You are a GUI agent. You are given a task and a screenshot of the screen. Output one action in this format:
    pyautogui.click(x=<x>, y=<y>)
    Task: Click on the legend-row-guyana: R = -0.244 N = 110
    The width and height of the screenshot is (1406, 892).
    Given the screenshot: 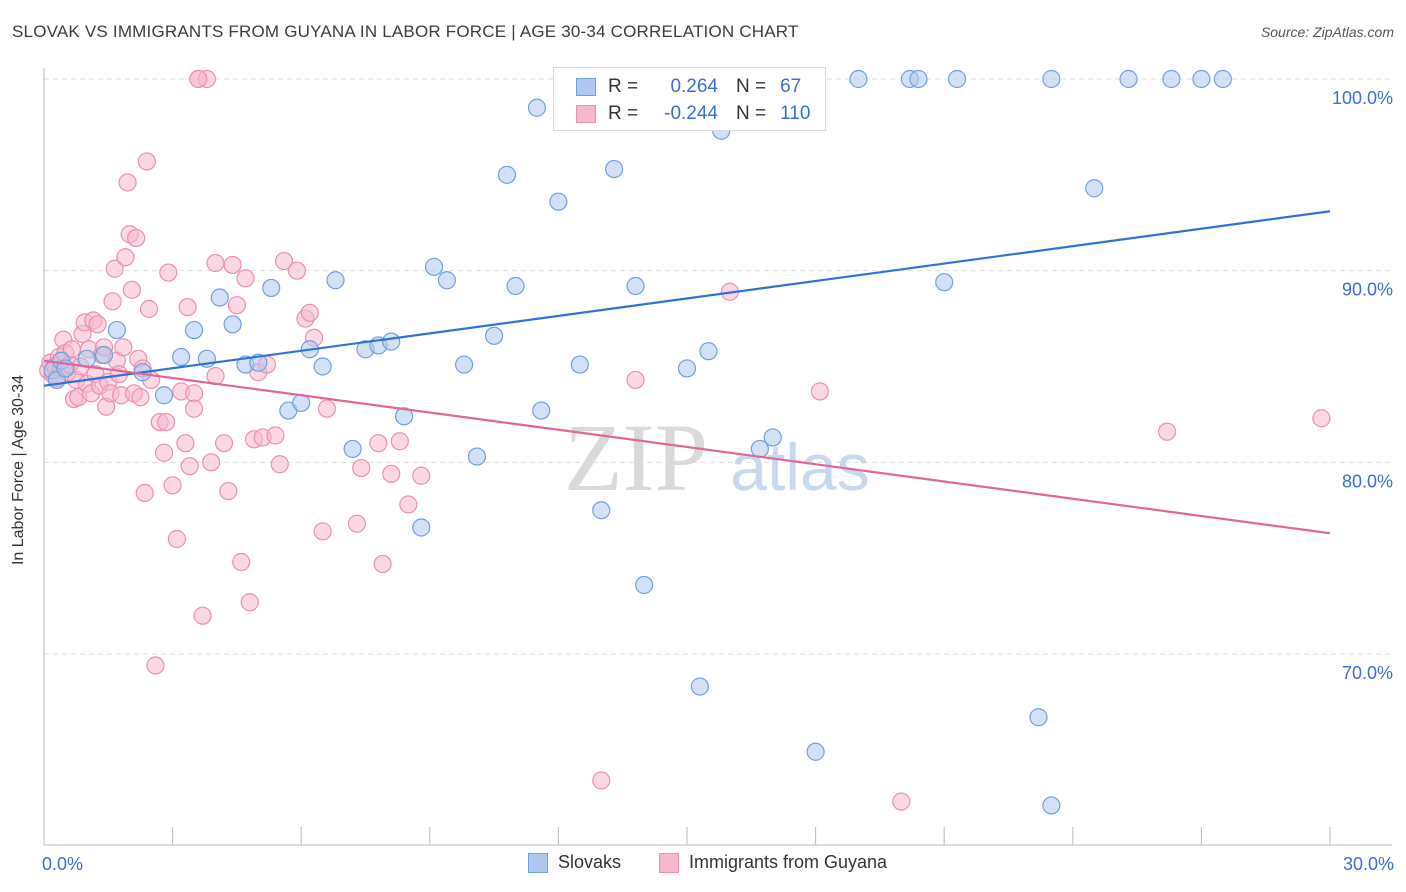 What is the action you would take?
    pyautogui.click(x=693, y=114)
    